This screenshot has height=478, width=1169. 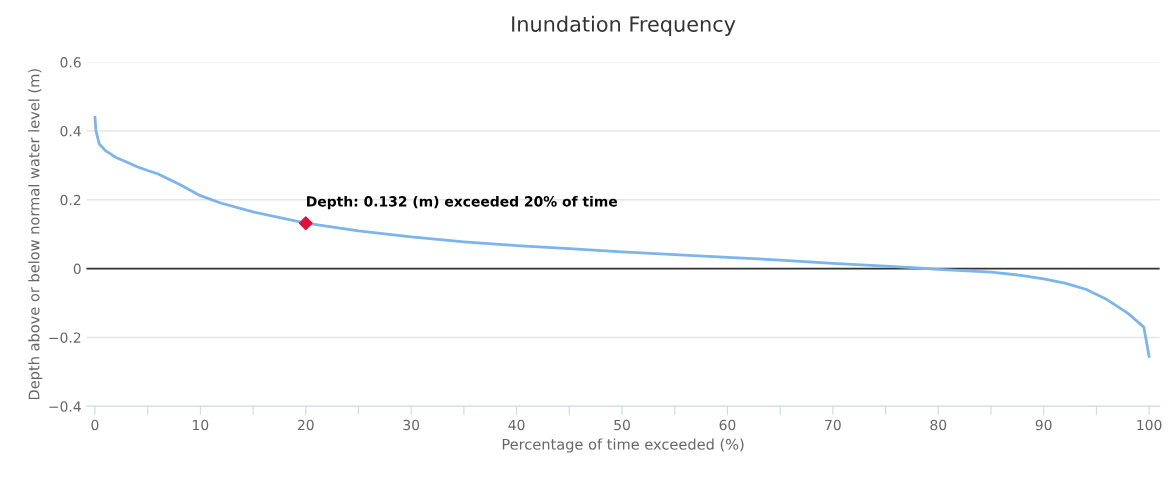 What do you see at coordinates (65, 337) in the screenshot?
I see `y-tick-label: −0.2` at bounding box center [65, 337].